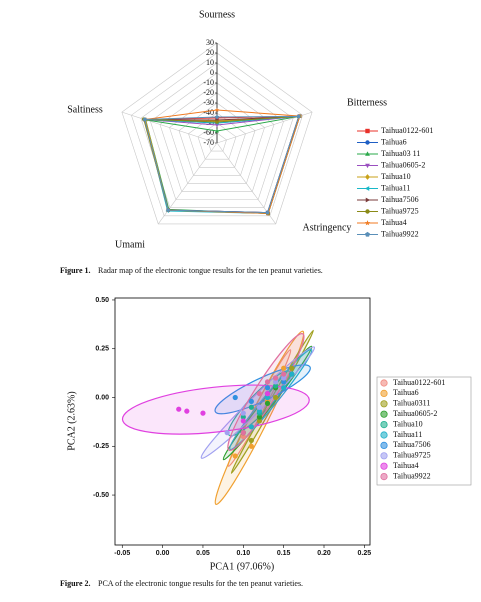 The height and width of the screenshot is (602, 481). What do you see at coordinates (208, 102) in the screenshot?
I see `r-tick-label: -30` at bounding box center [208, 102].